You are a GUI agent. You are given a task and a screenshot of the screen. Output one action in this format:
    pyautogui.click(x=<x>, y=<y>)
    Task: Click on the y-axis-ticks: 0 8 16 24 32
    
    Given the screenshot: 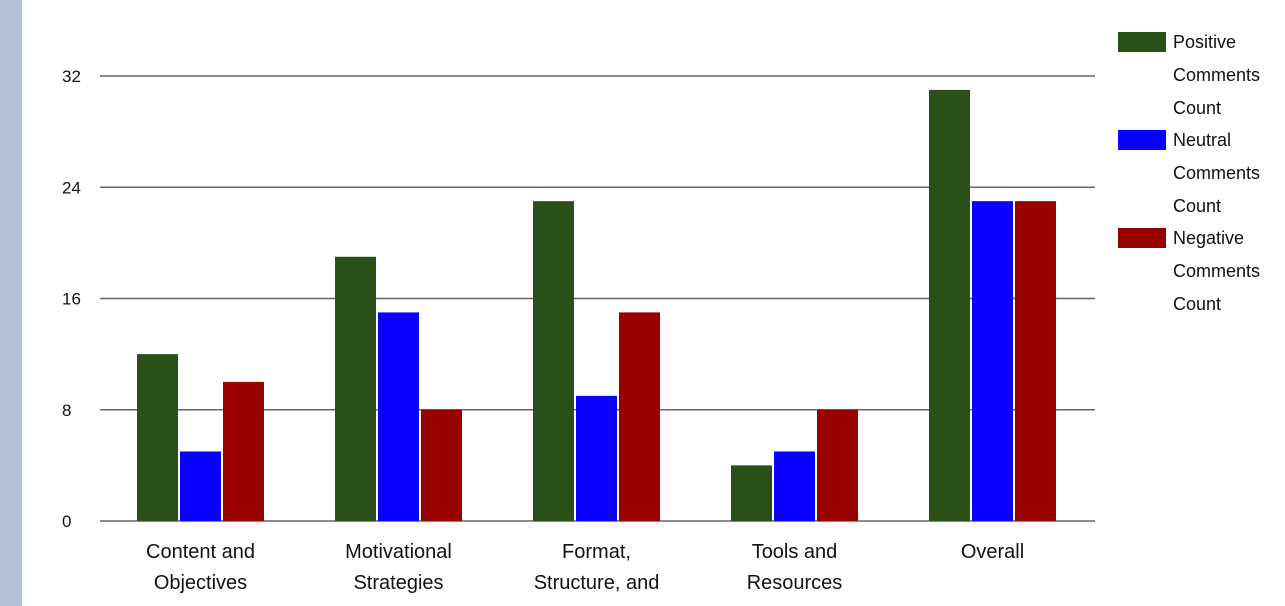 What is the action you would take?
    pyautogui.click(x=71, y=299)
    